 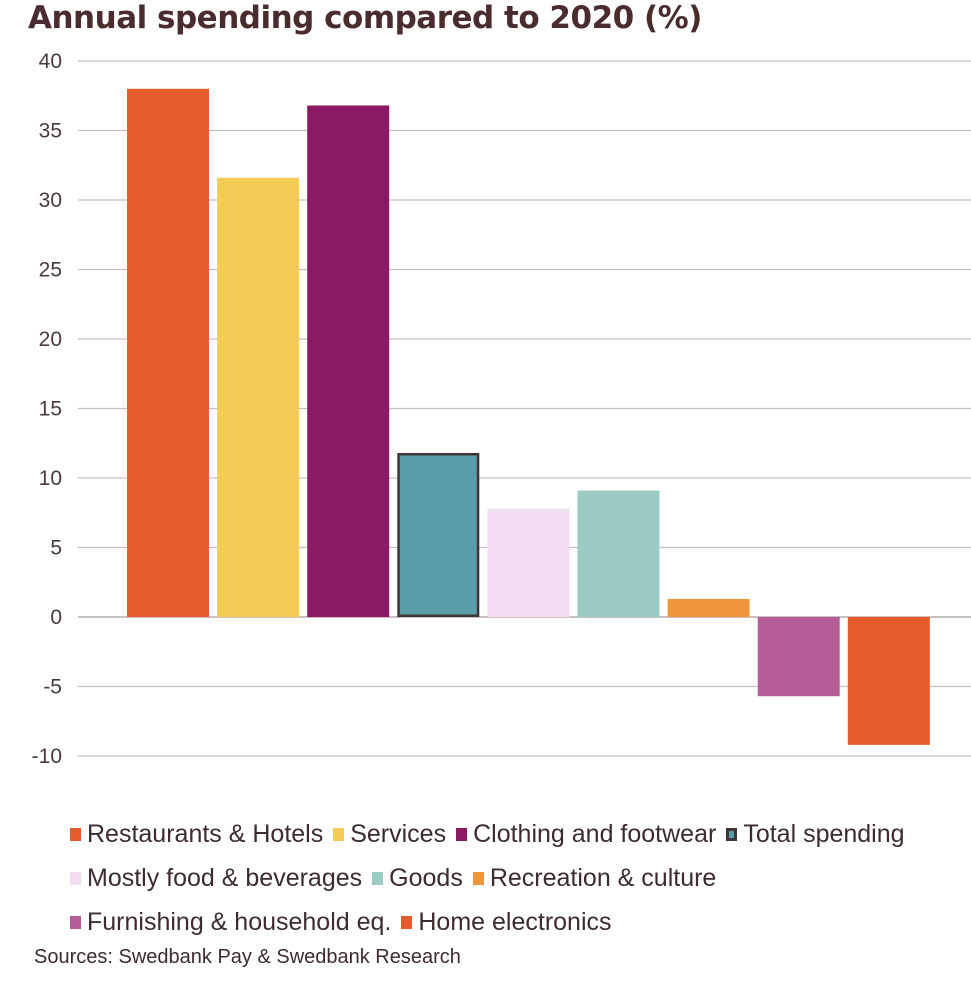 I want to click on y-tick-label: 40, so click(x=50, y=61).